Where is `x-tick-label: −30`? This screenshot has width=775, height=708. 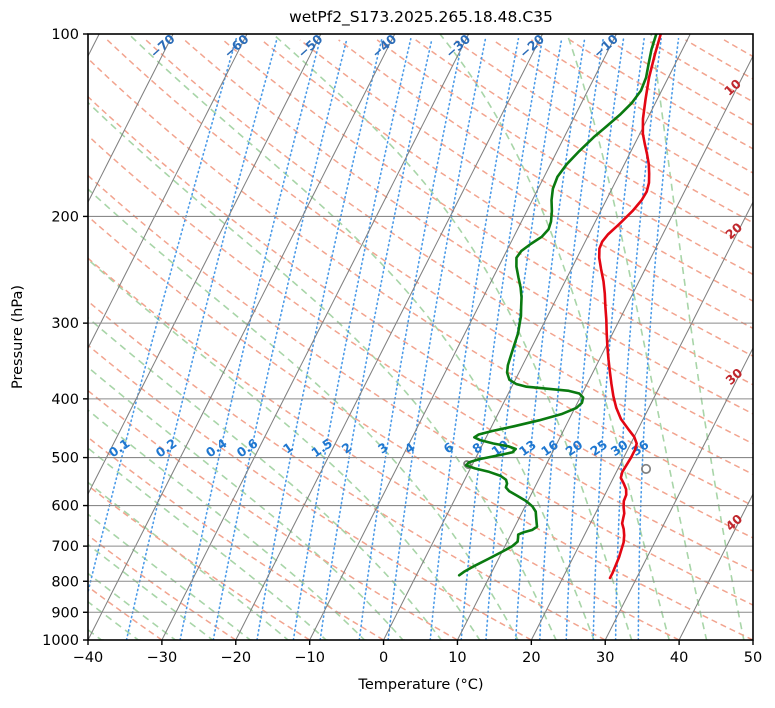 x-tick-label: −30 is located at coordinates (162, 658).